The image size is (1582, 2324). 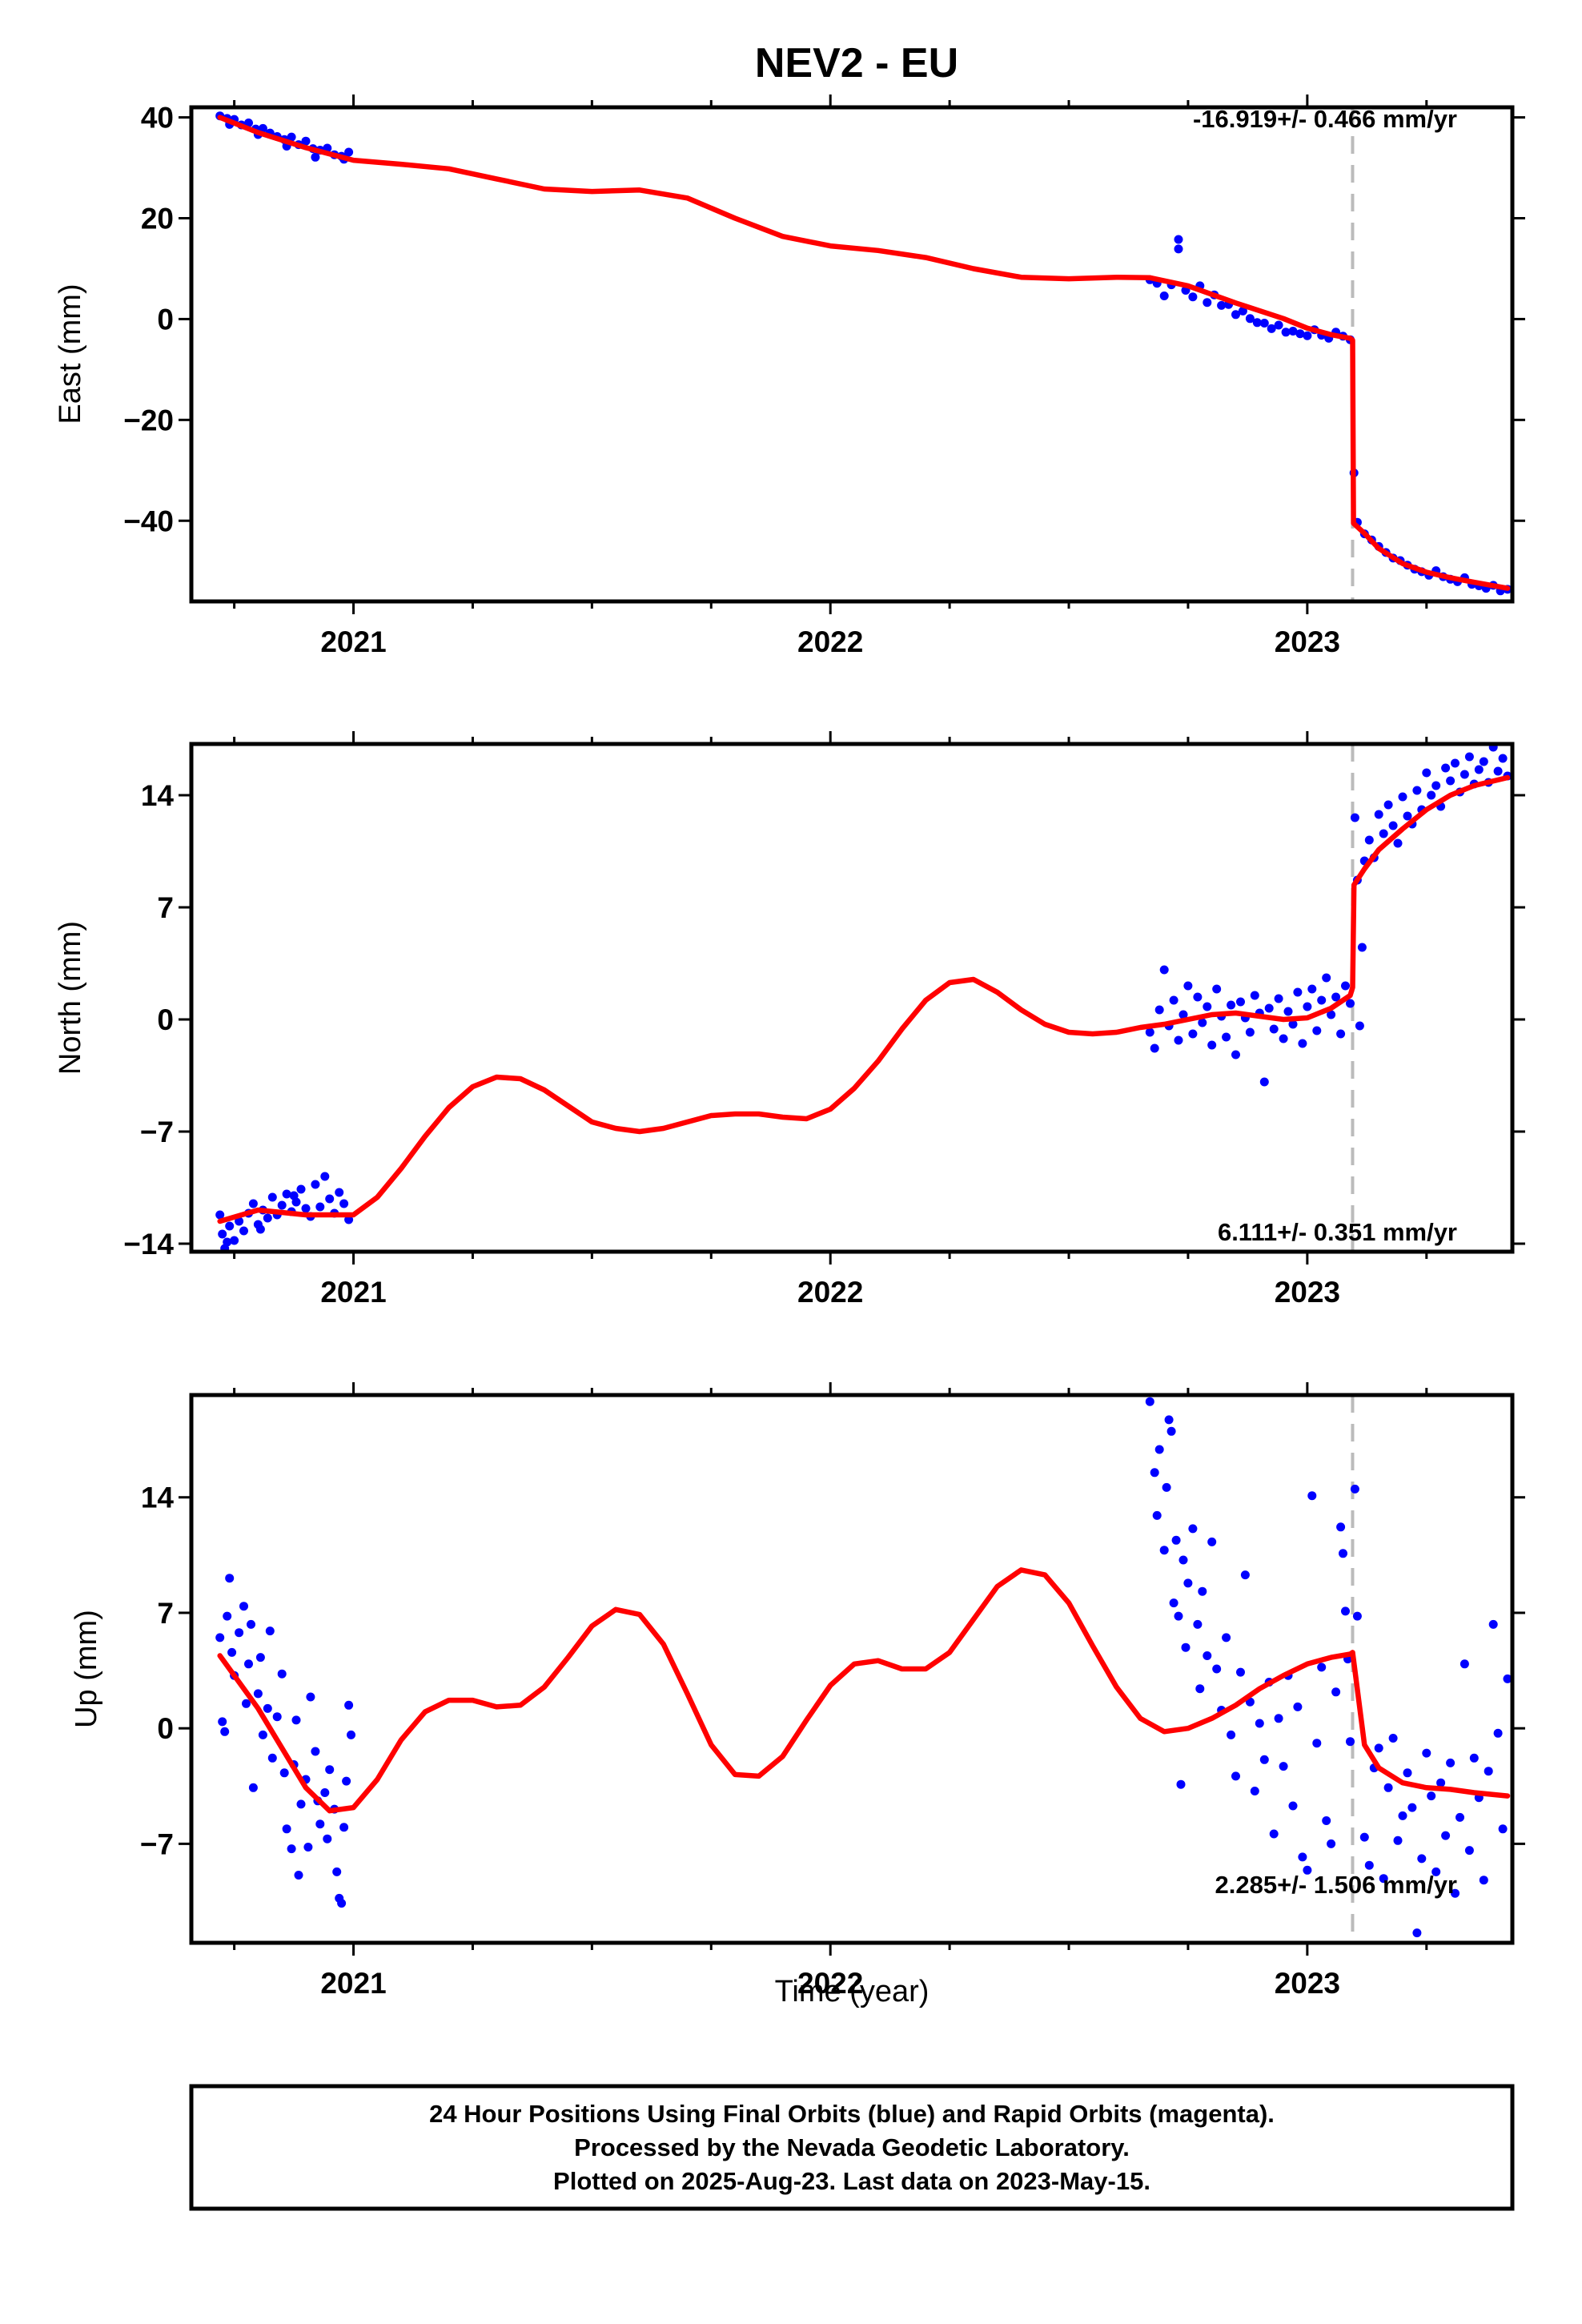 I want to click on panel-up-ytick-label: −7, so click(x=157, y=1843).